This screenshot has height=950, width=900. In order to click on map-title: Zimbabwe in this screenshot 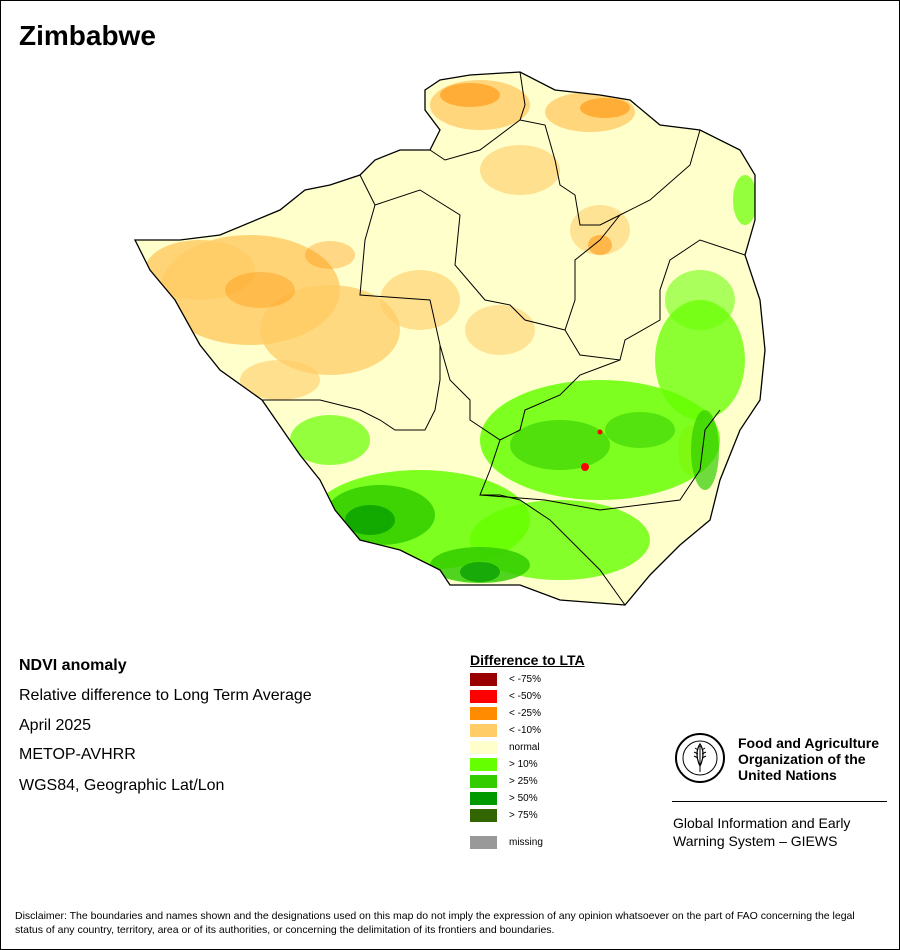, I will do `click(87, 35)`.